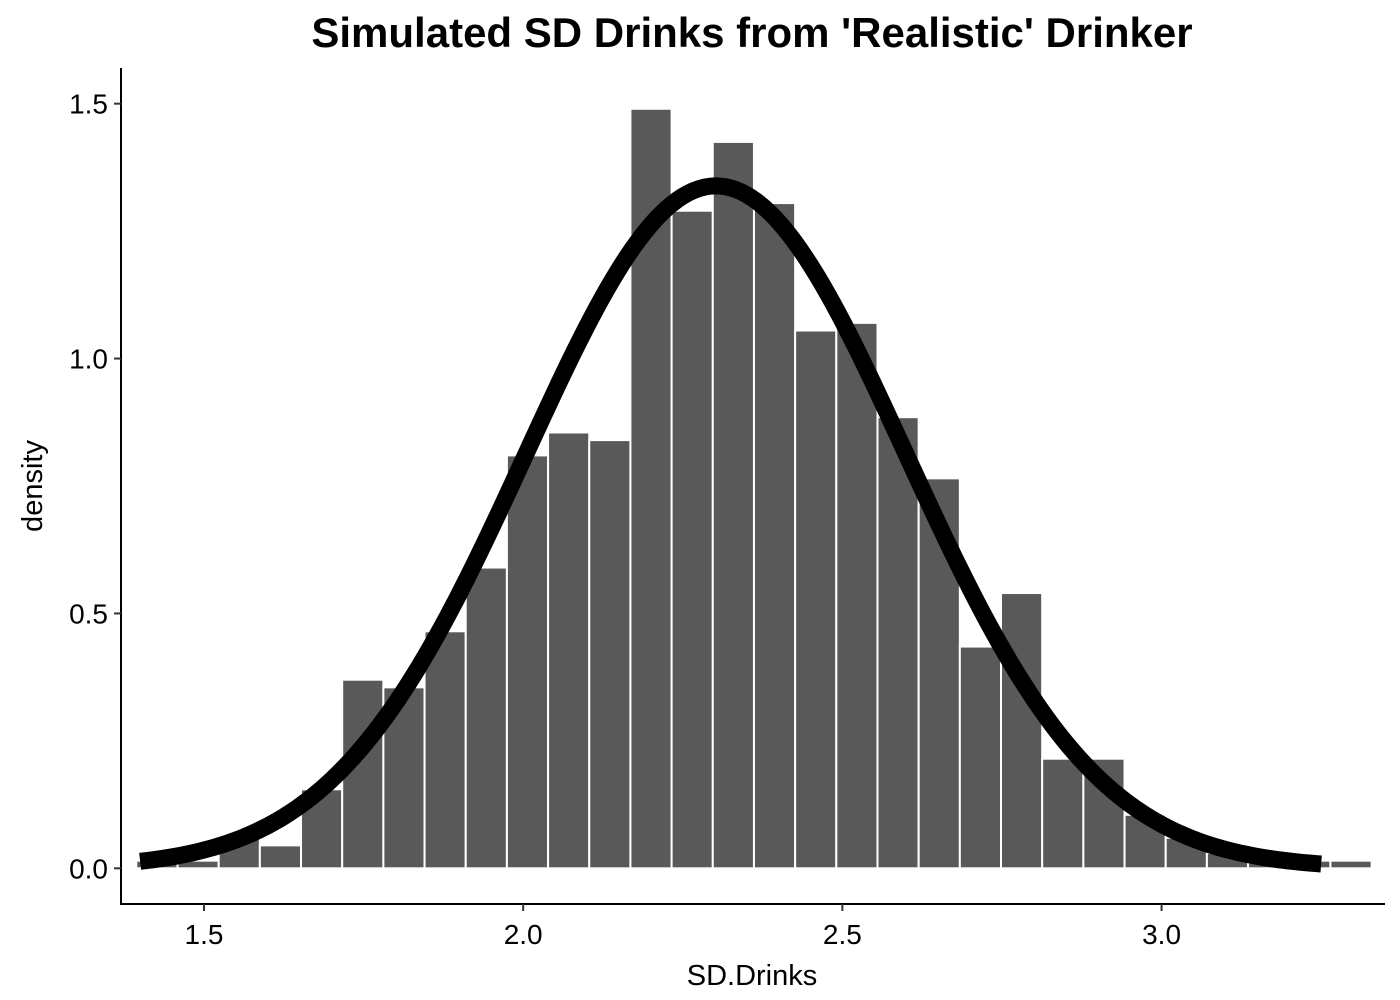  Describe the element at coordinates (683, 927) in the screenshot. I see `x-ticks-layer: 1.5 2.0 2.5 3.0` at that location.